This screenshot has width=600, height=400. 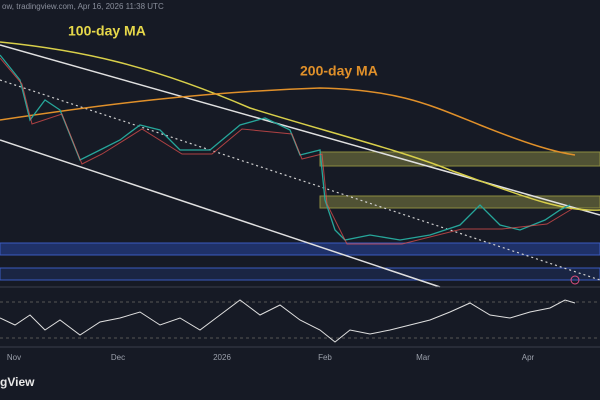 I want to click on x-tick-label: Mar, so click(x=423, y=357).